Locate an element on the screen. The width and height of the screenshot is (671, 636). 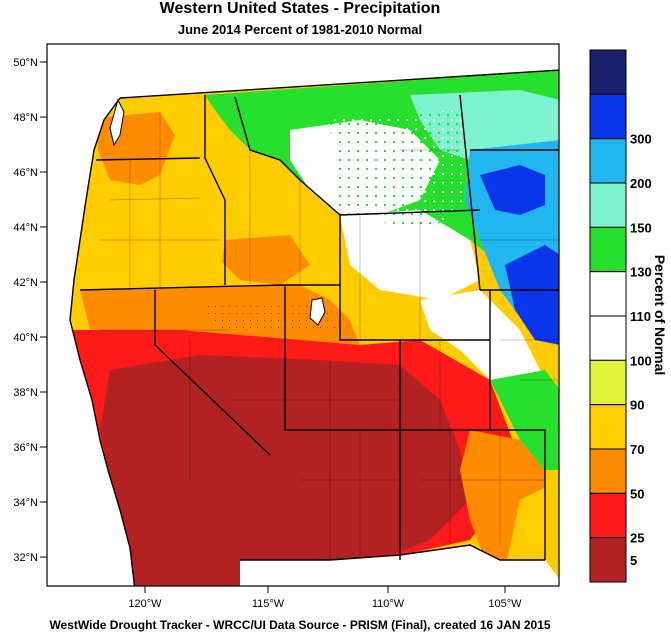
legend-title: Percent of Normal is located at coordinates (660, 315).